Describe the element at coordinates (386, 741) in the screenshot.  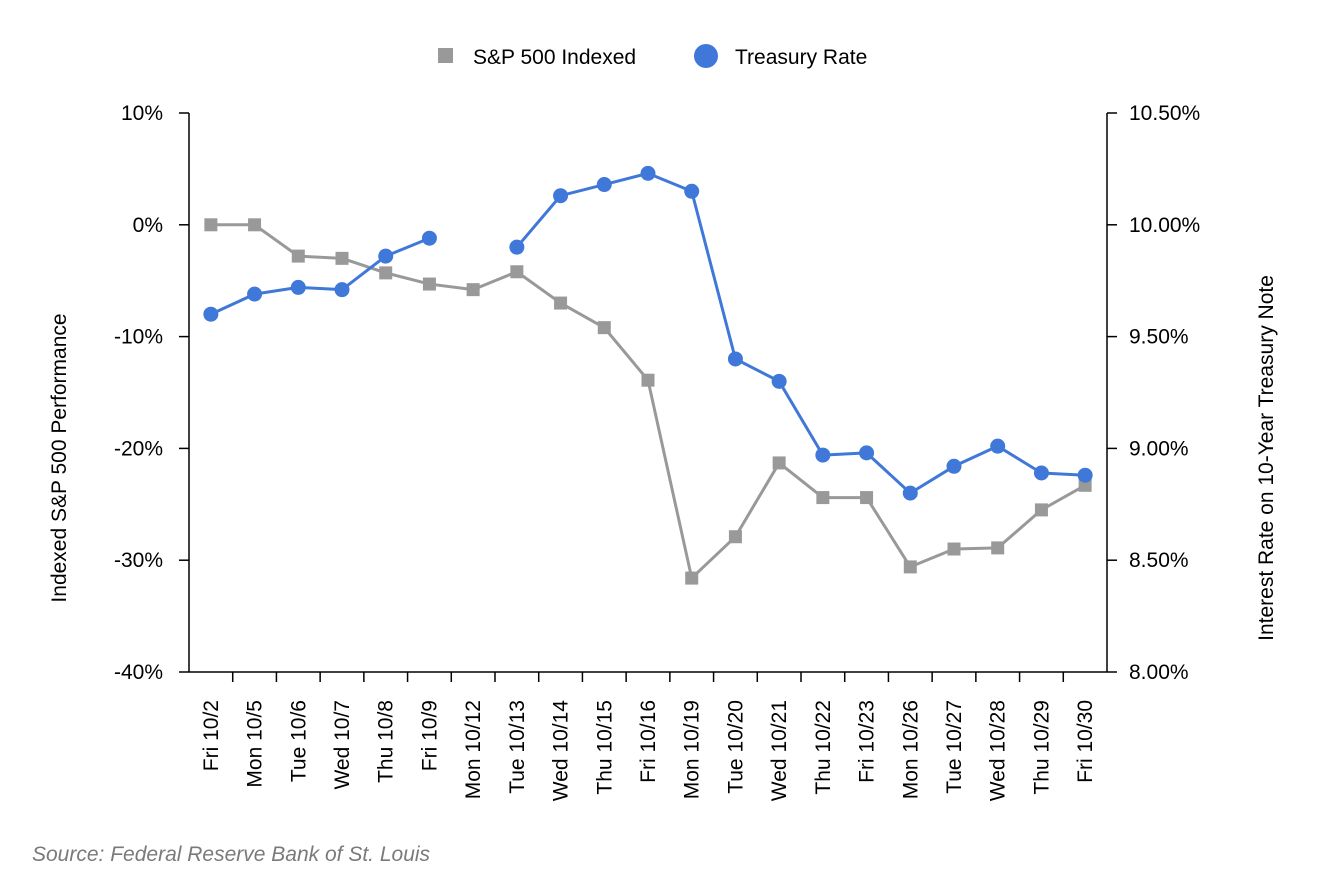
I see `x-tick-label: Thu 10/8` at that location.